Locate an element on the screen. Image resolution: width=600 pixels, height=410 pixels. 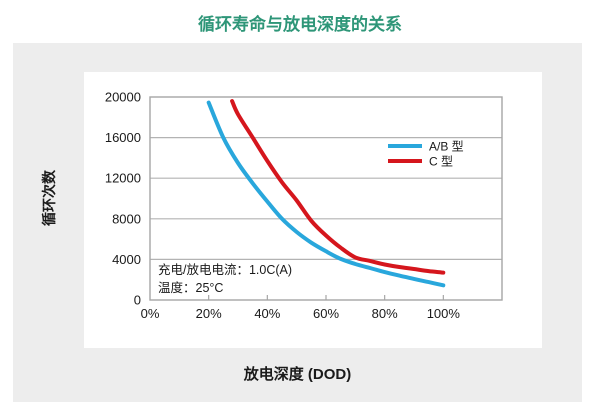
y-tick-label: 4000 is located at coordinates (126, 259).